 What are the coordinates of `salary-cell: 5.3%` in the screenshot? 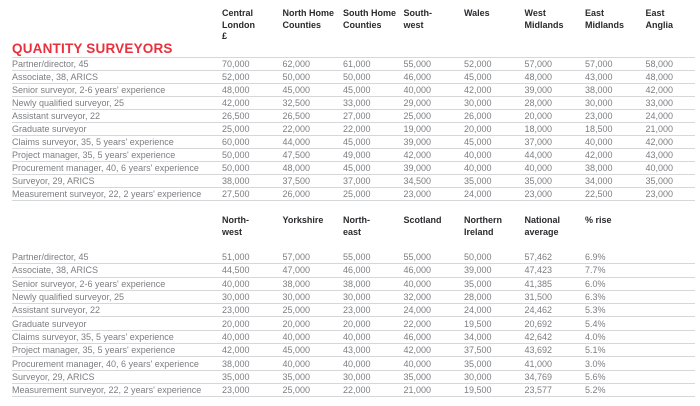 It's located at (595, 310).